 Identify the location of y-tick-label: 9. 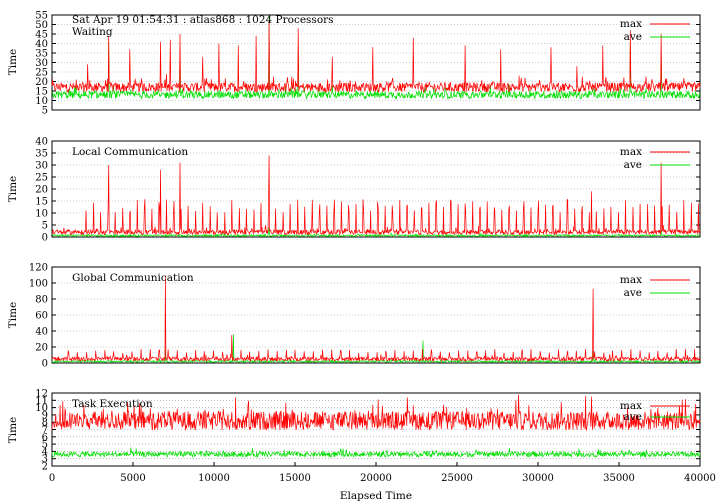
(45, 415).